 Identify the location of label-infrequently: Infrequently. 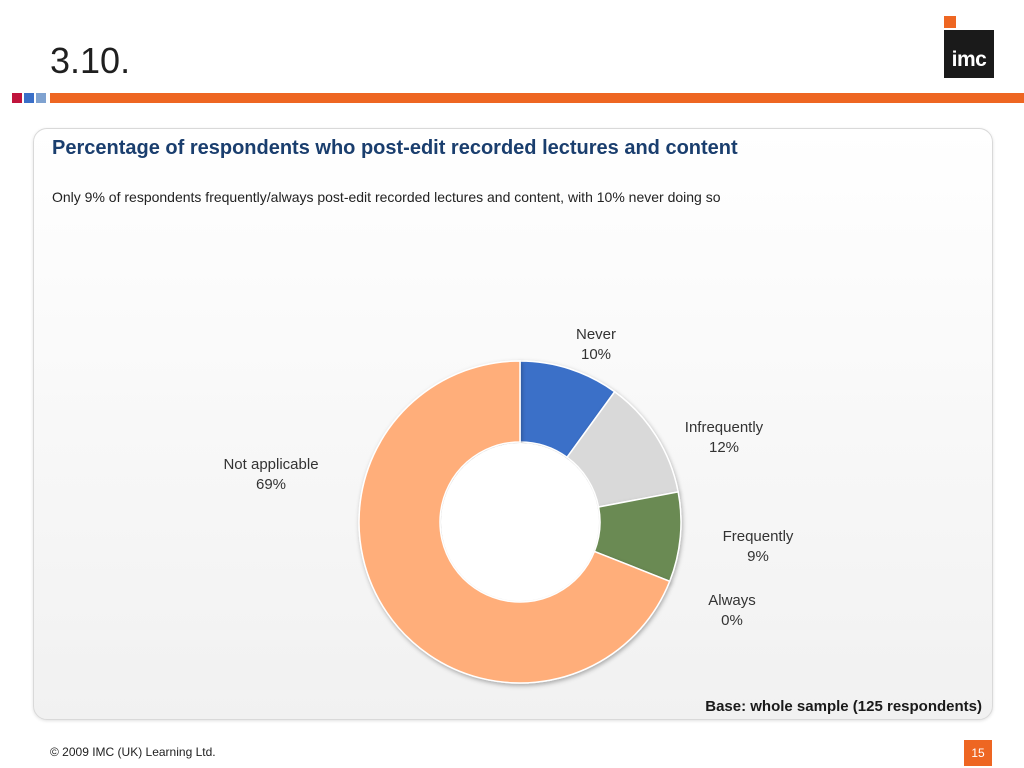
(724, 427).